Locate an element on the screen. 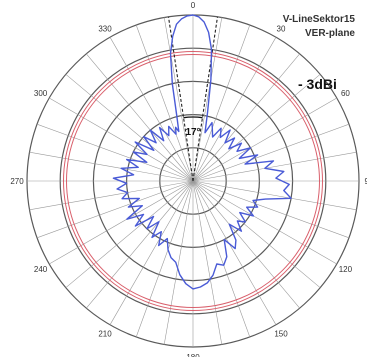 The width and height of the screenshot is (367, 357). chart-subtitle: VER-plane is located at coordinates (329, 33).